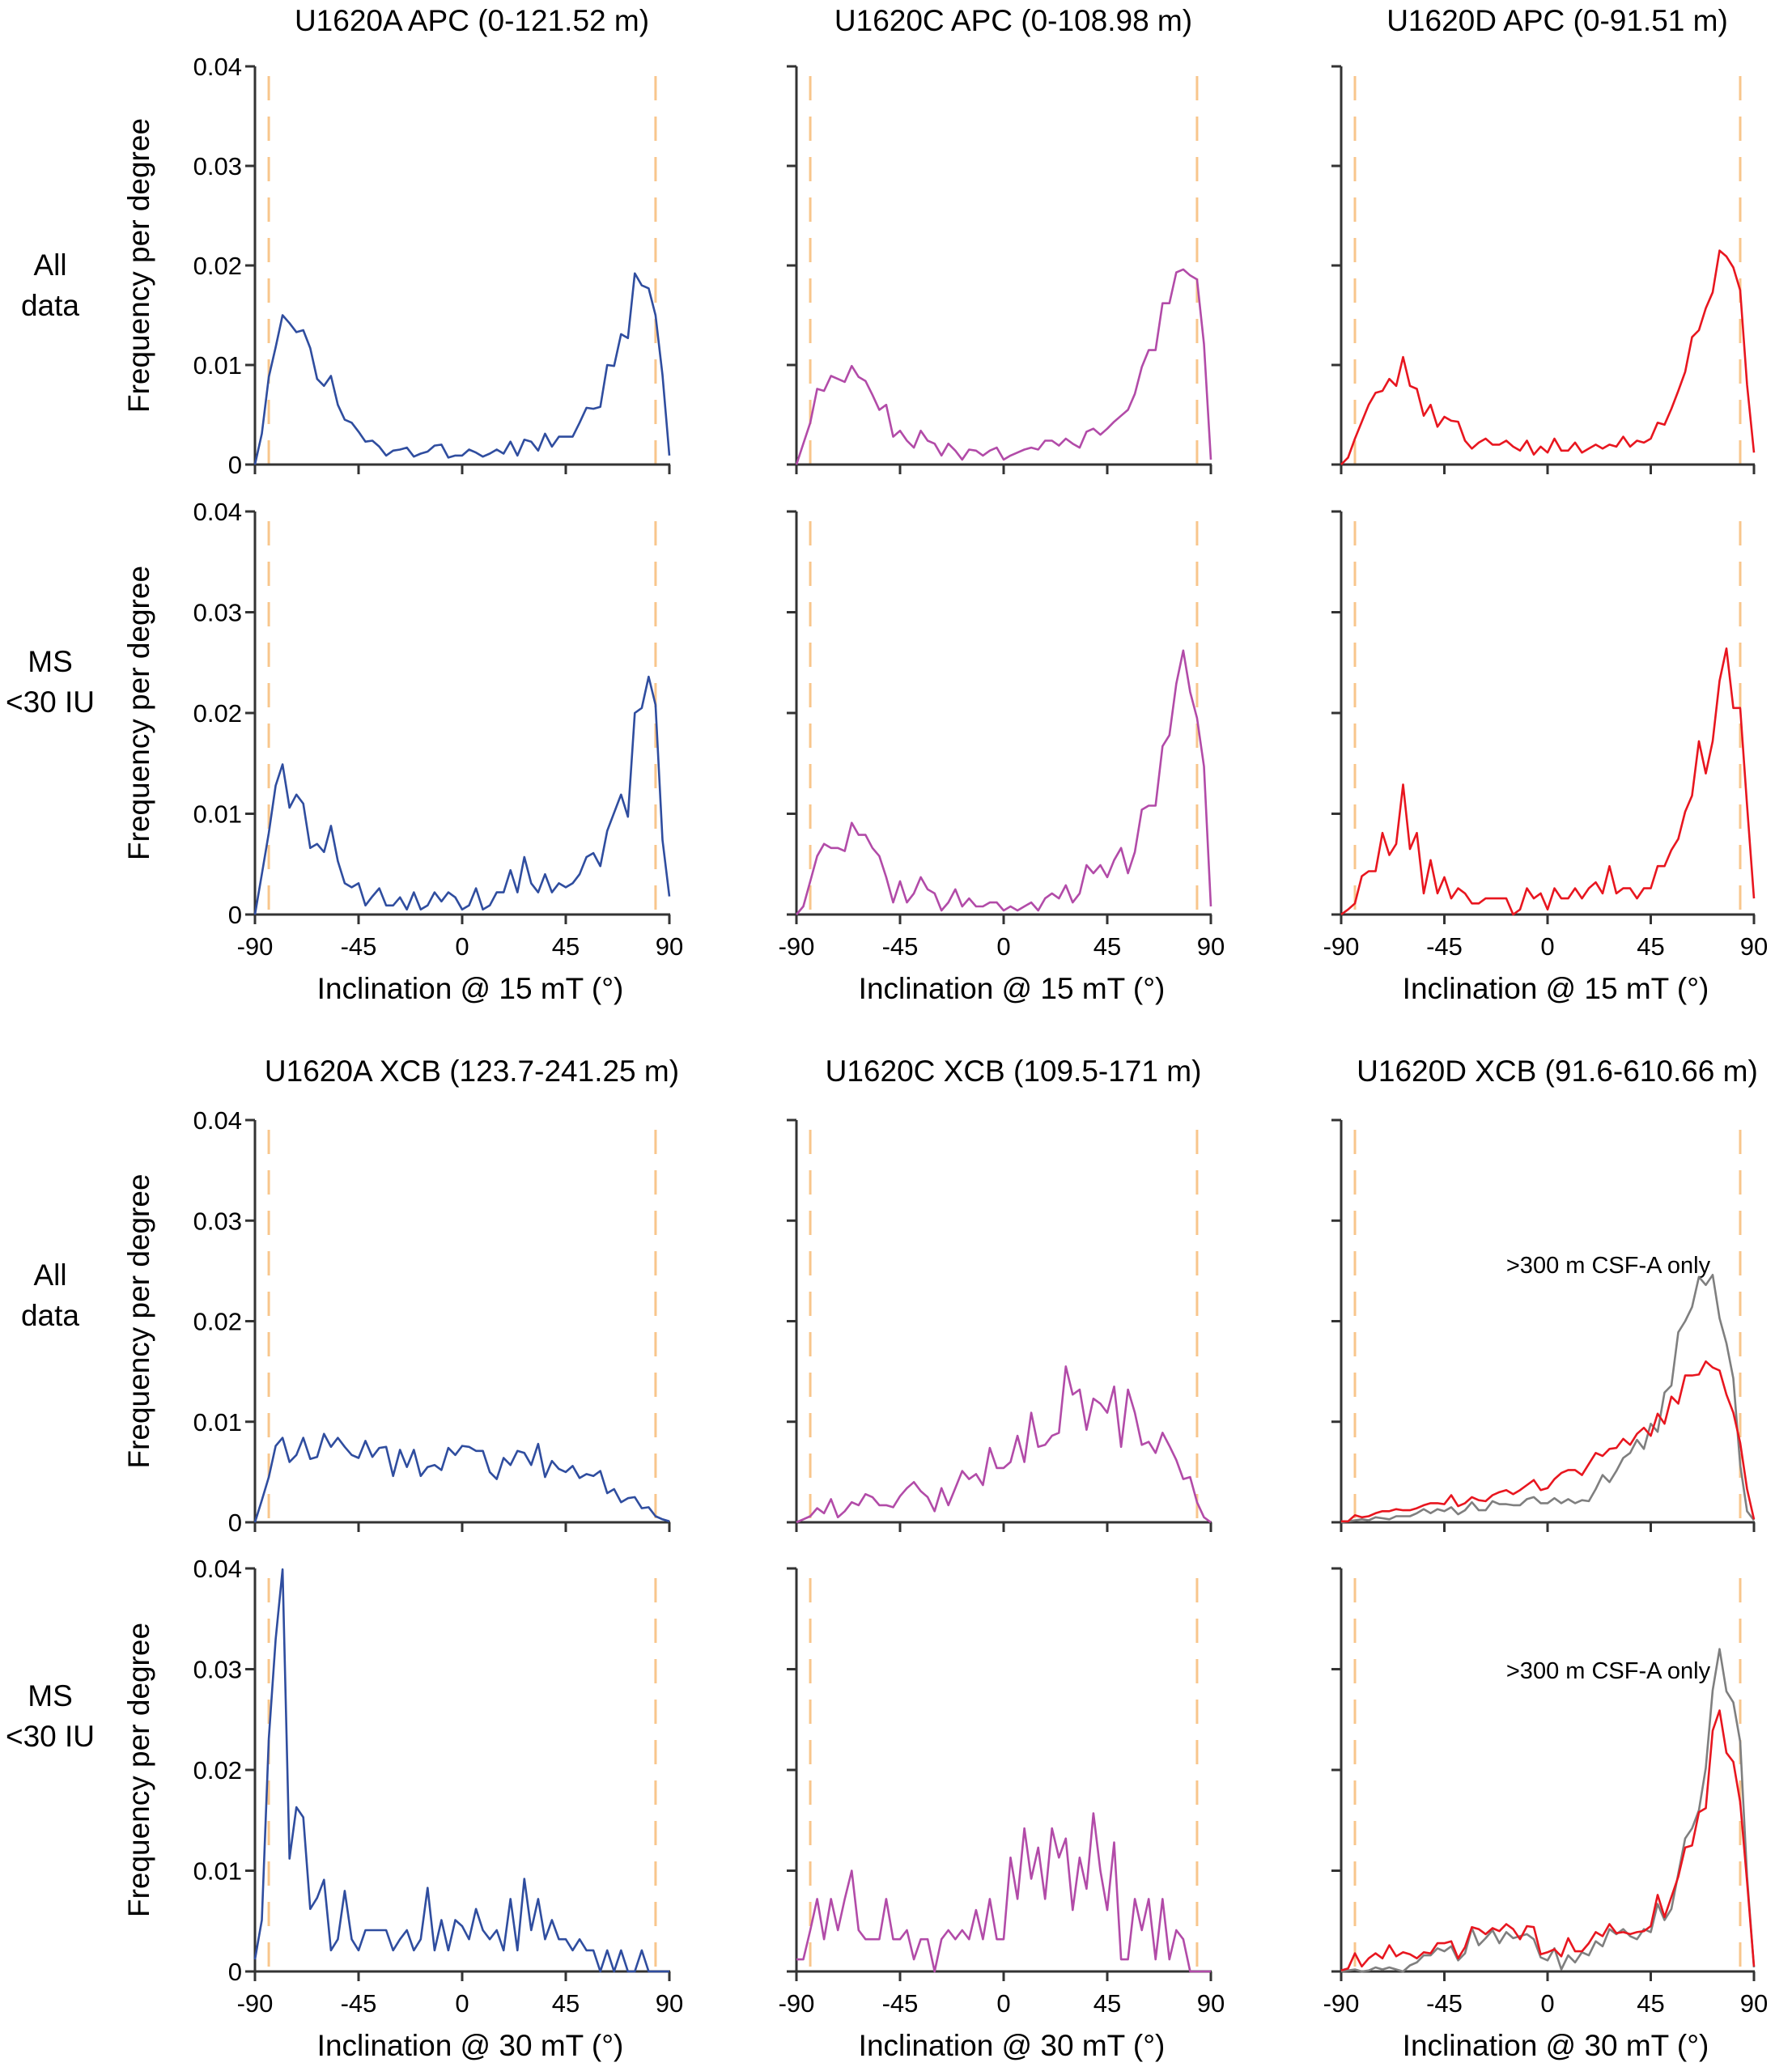  Describe the element at coordinates (999, 239) in the screenshot. I see `panel-r1c2: U1620C APC (0-108.98 m)` at that location.